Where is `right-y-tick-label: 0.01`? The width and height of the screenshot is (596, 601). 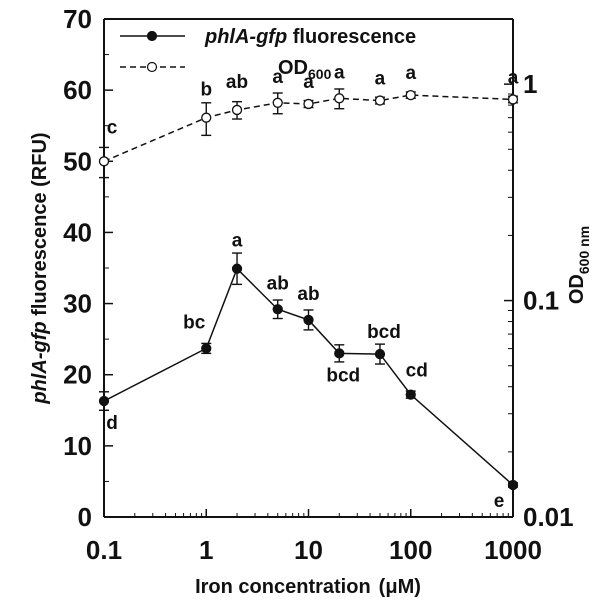 right-y-tick-label: 0.01 is located at coordinates (548, 517).